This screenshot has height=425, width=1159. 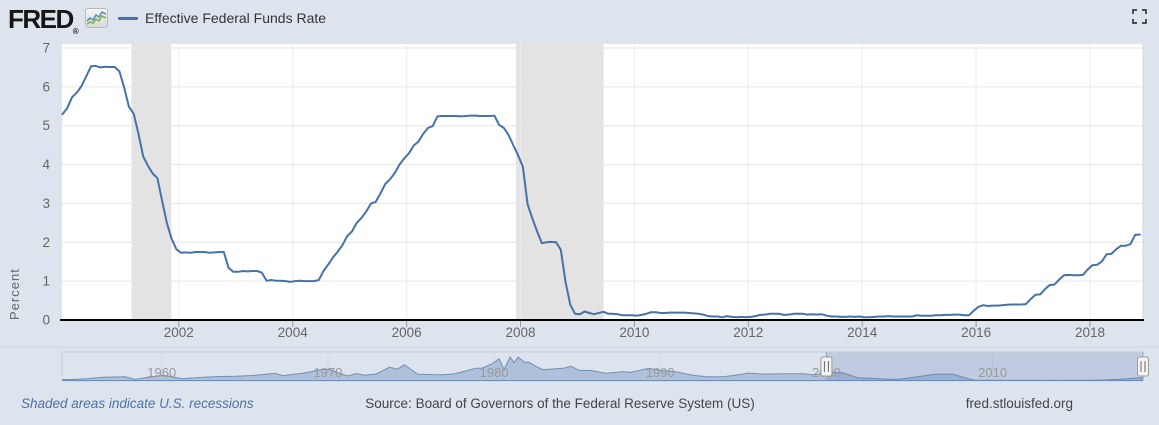 What do you see at coordinates (862, 332) in the screenshot?
I see `x-axis-label: 2014` at bounding box center [862, 332].